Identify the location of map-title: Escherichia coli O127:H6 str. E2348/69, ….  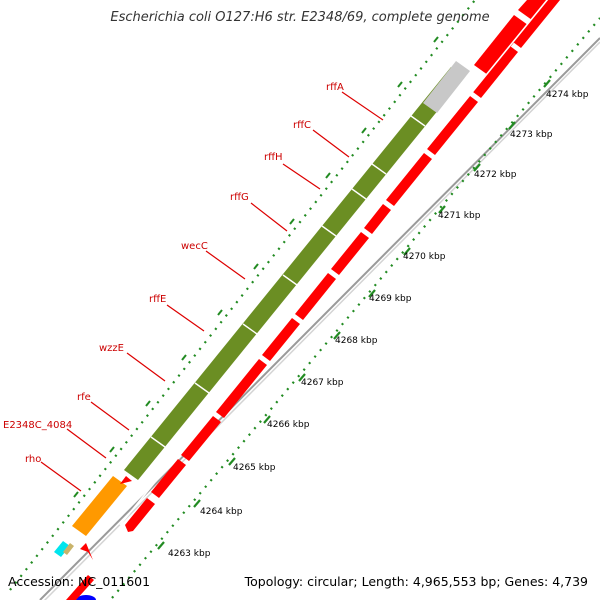
(300, 17).